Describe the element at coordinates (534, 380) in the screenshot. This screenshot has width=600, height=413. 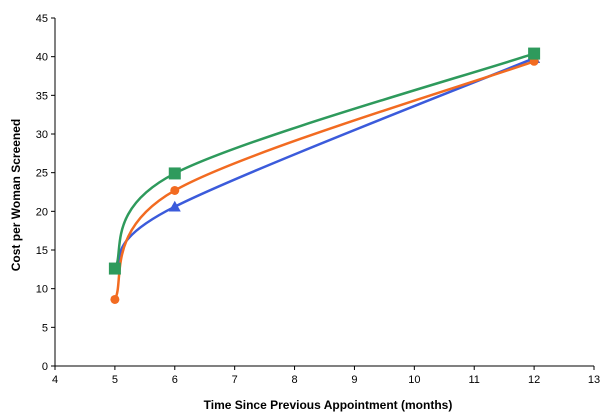
I see `x-tick-label: 12` at that location.